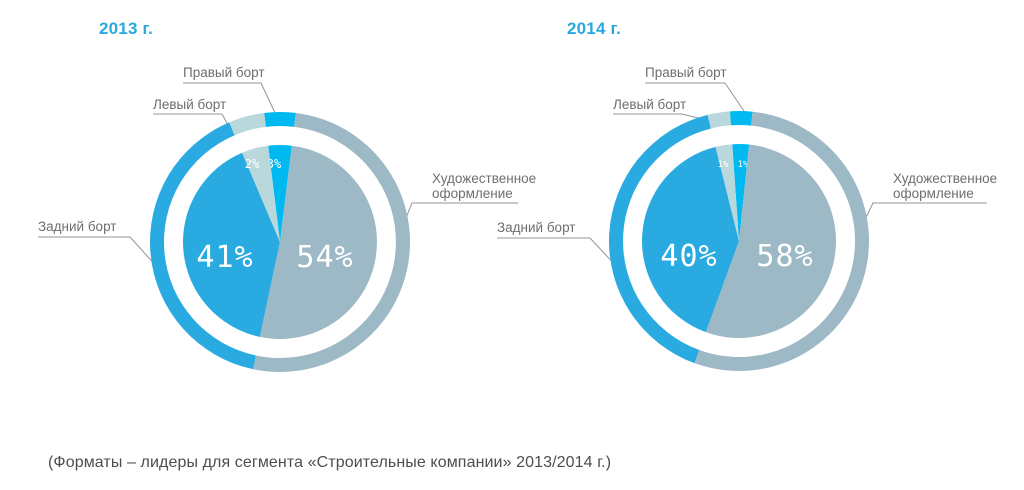 Image resolution: width=1024 pixels, height=490 pixels. What do you see at coordinates (324, 257) in the screenshot?
I see `slice-percent-label: 54%` at bounding box center [324, 257].